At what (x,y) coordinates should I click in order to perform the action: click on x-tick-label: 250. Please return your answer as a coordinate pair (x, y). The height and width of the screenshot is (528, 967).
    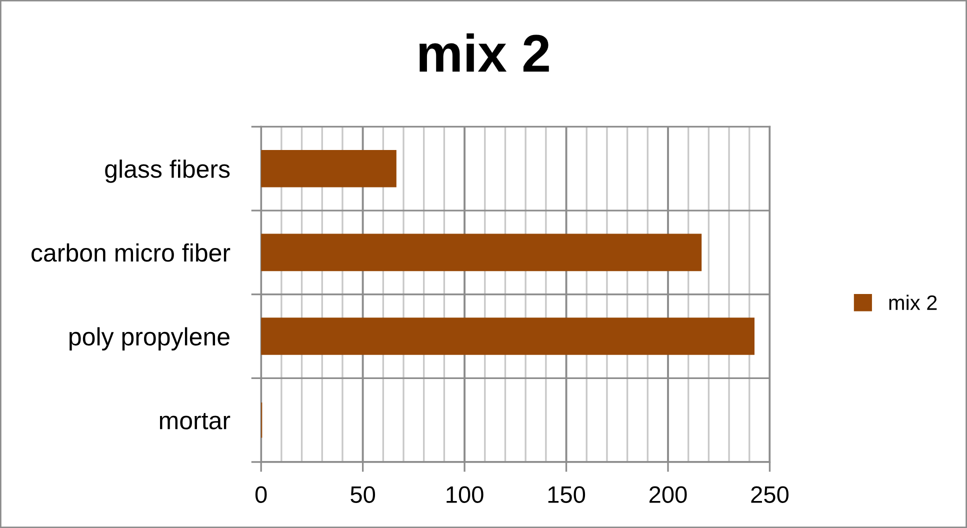
    Looking at the image, I should click on (770, 494).